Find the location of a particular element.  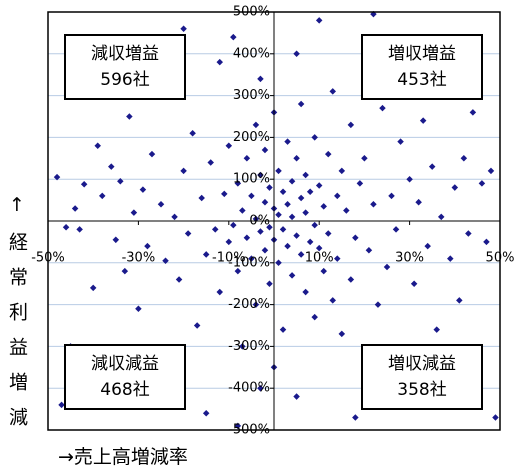

quadrant-box: 減収増益 596社 is located at coordinates (125, 67).